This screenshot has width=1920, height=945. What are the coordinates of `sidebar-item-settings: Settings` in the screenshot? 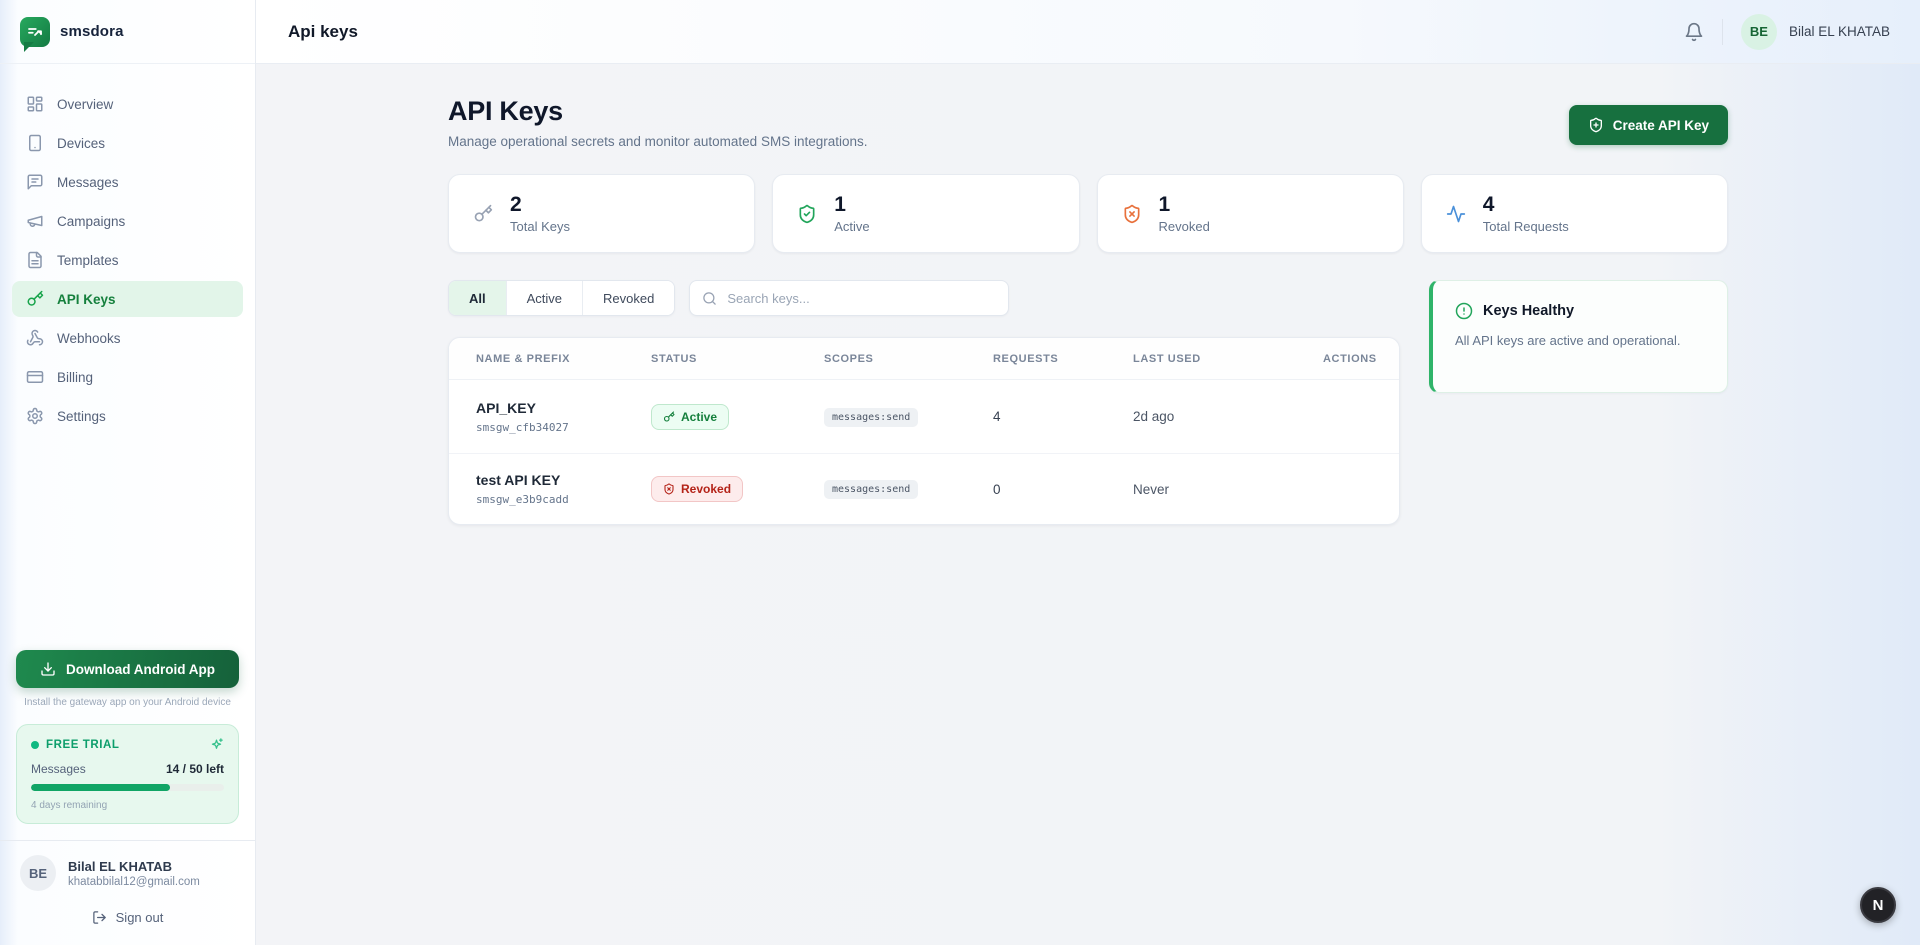 It's located at (127, 416).